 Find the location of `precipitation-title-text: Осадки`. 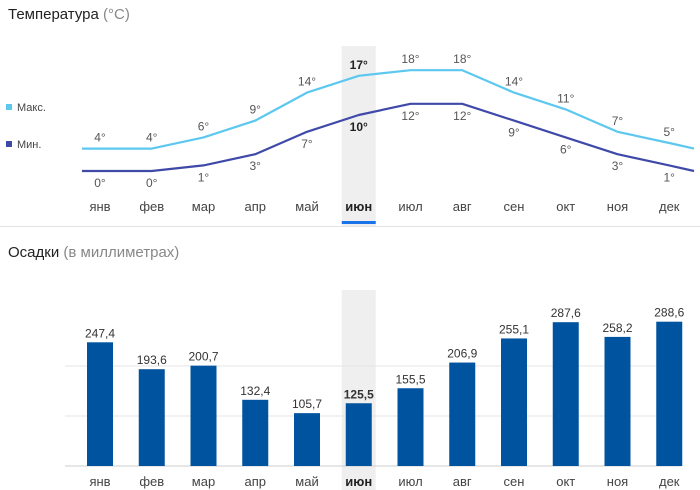

precipitation-title-text: Осадки is located at coordinates (34, 252).